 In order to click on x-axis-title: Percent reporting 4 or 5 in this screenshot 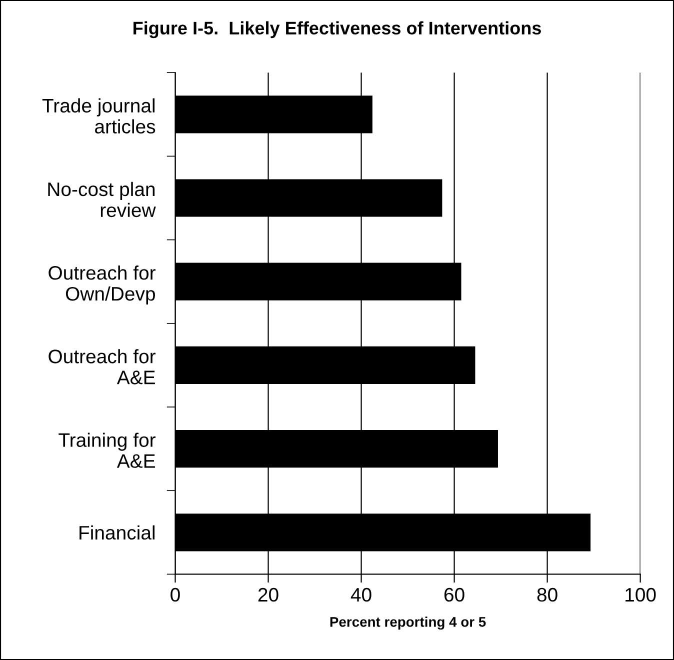, I will do `click(408, 623)`.